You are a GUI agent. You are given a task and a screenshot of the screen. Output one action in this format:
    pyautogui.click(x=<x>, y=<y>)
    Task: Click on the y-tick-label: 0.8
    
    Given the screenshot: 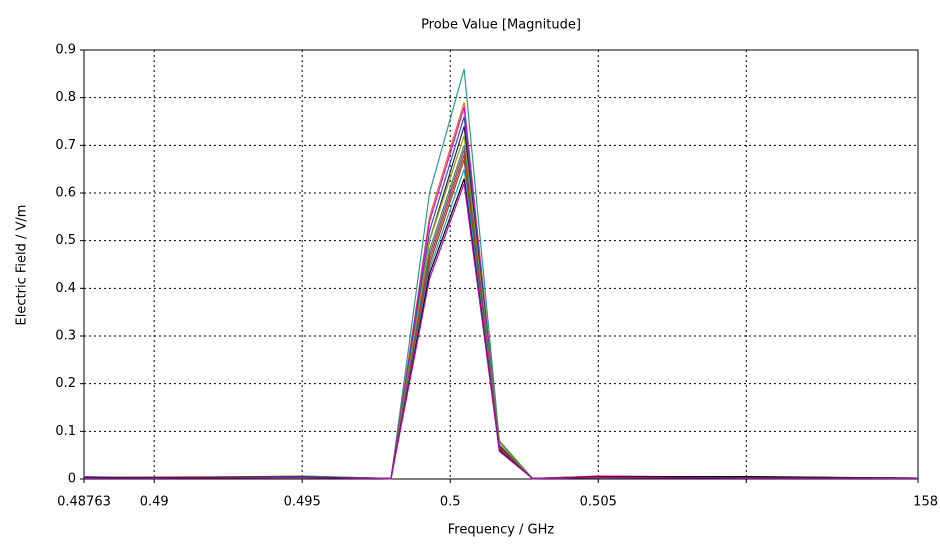 What is the action you would take?
    pyautogui.click(x=65, y=97)
    